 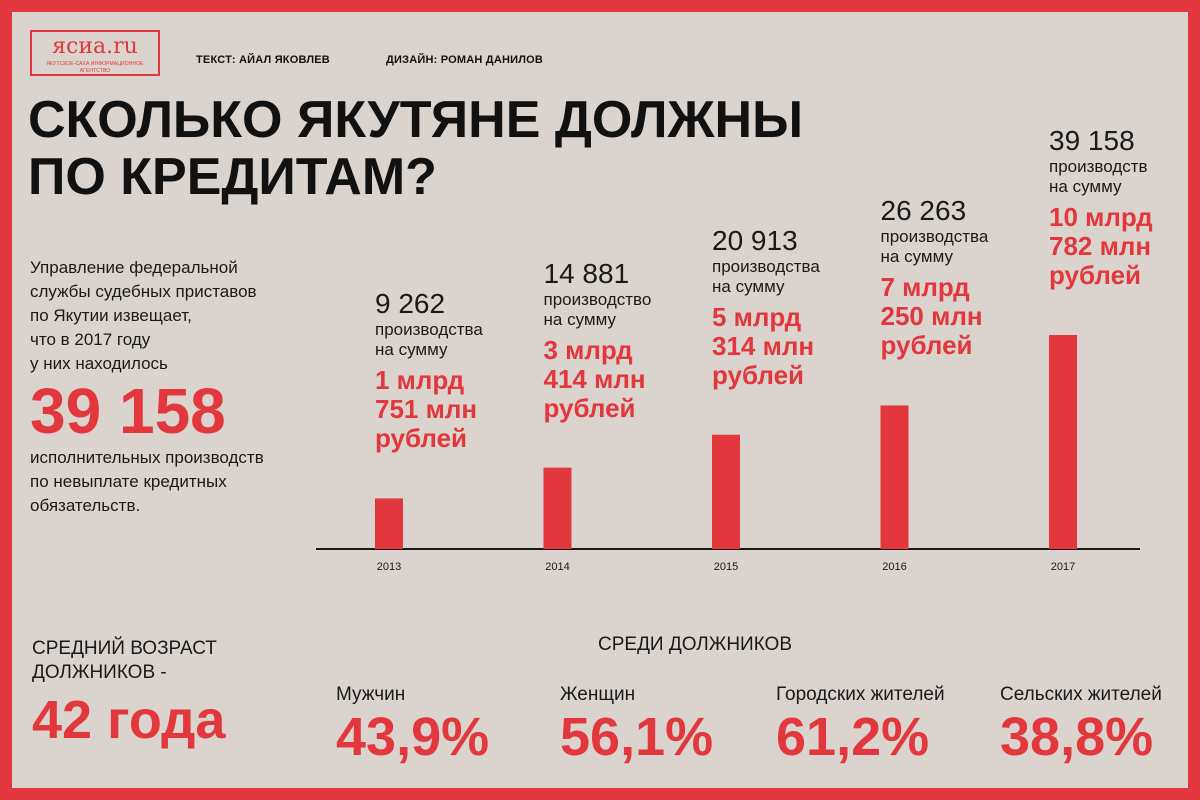 What do you see at coordinates (232, 177) in the screenshot?
I see `title-line-2: ПО КРЕДИТАМ?` at bounding box center [232, 177].